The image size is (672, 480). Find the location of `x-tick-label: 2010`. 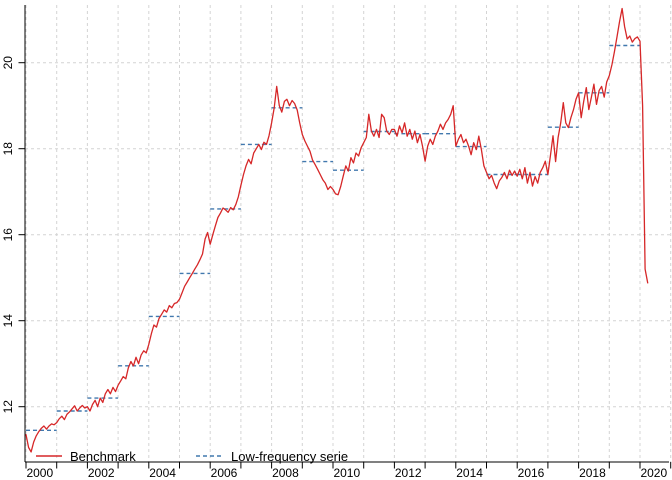

x-tick-label: 2010 is located at coordinates (346, 473).